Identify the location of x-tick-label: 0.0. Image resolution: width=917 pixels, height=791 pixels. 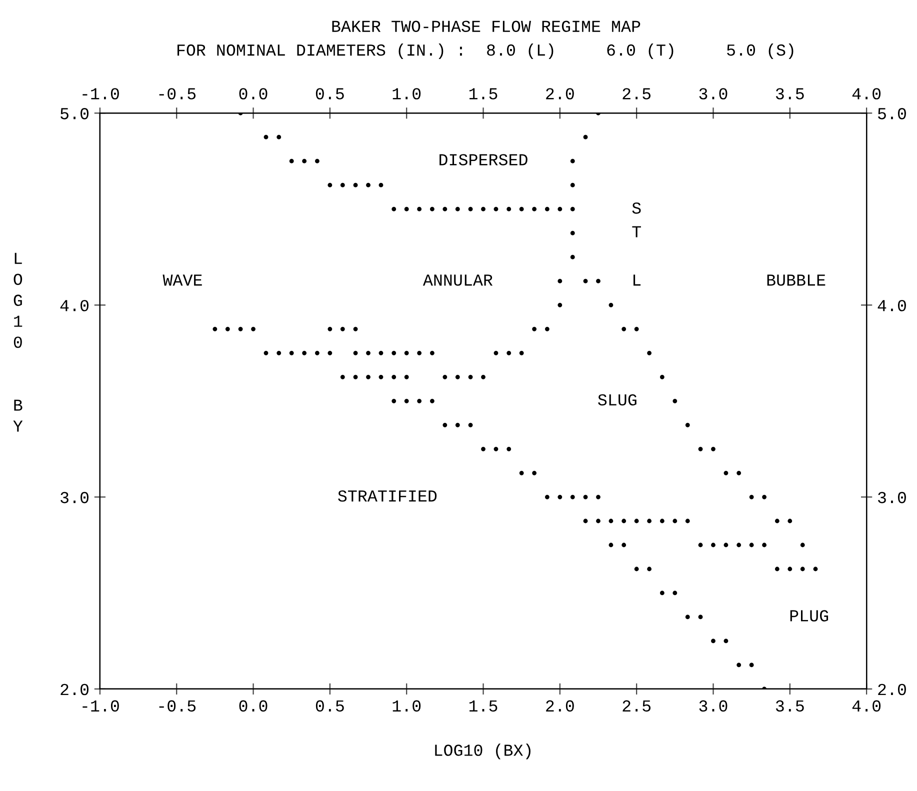
(253, 706).